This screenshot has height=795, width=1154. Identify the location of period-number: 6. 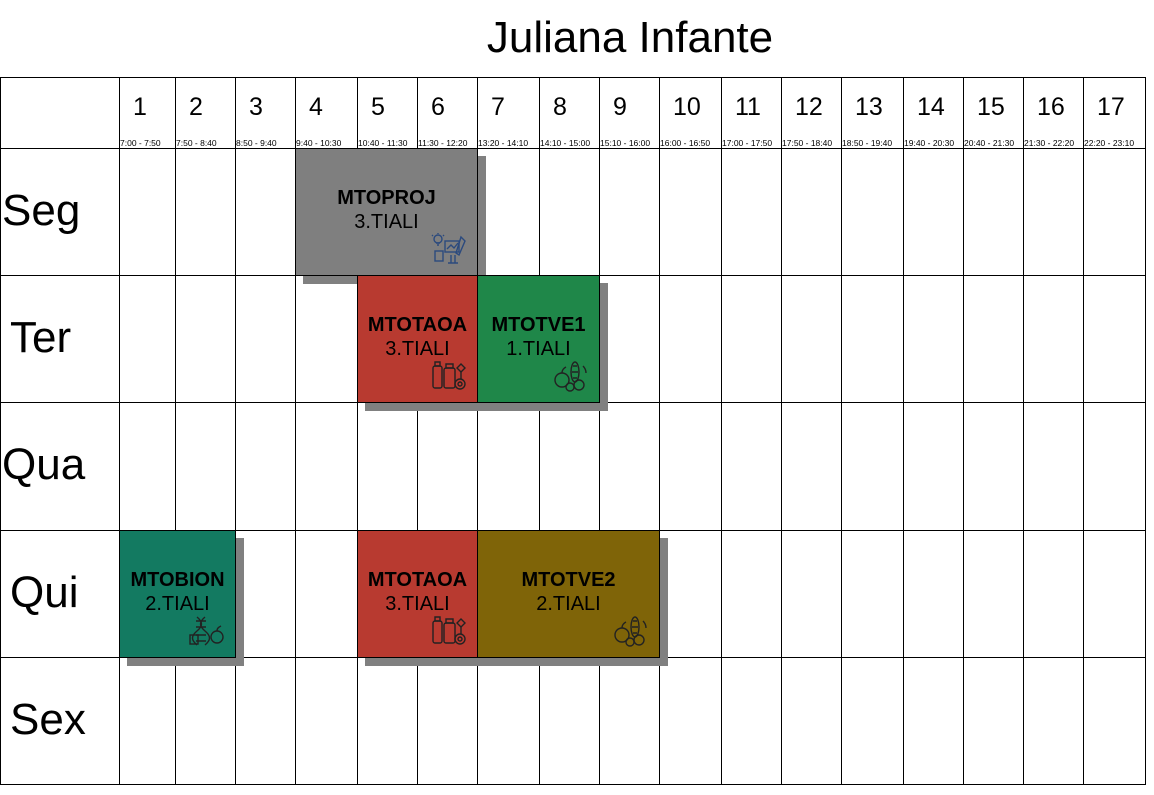
(438, 107).